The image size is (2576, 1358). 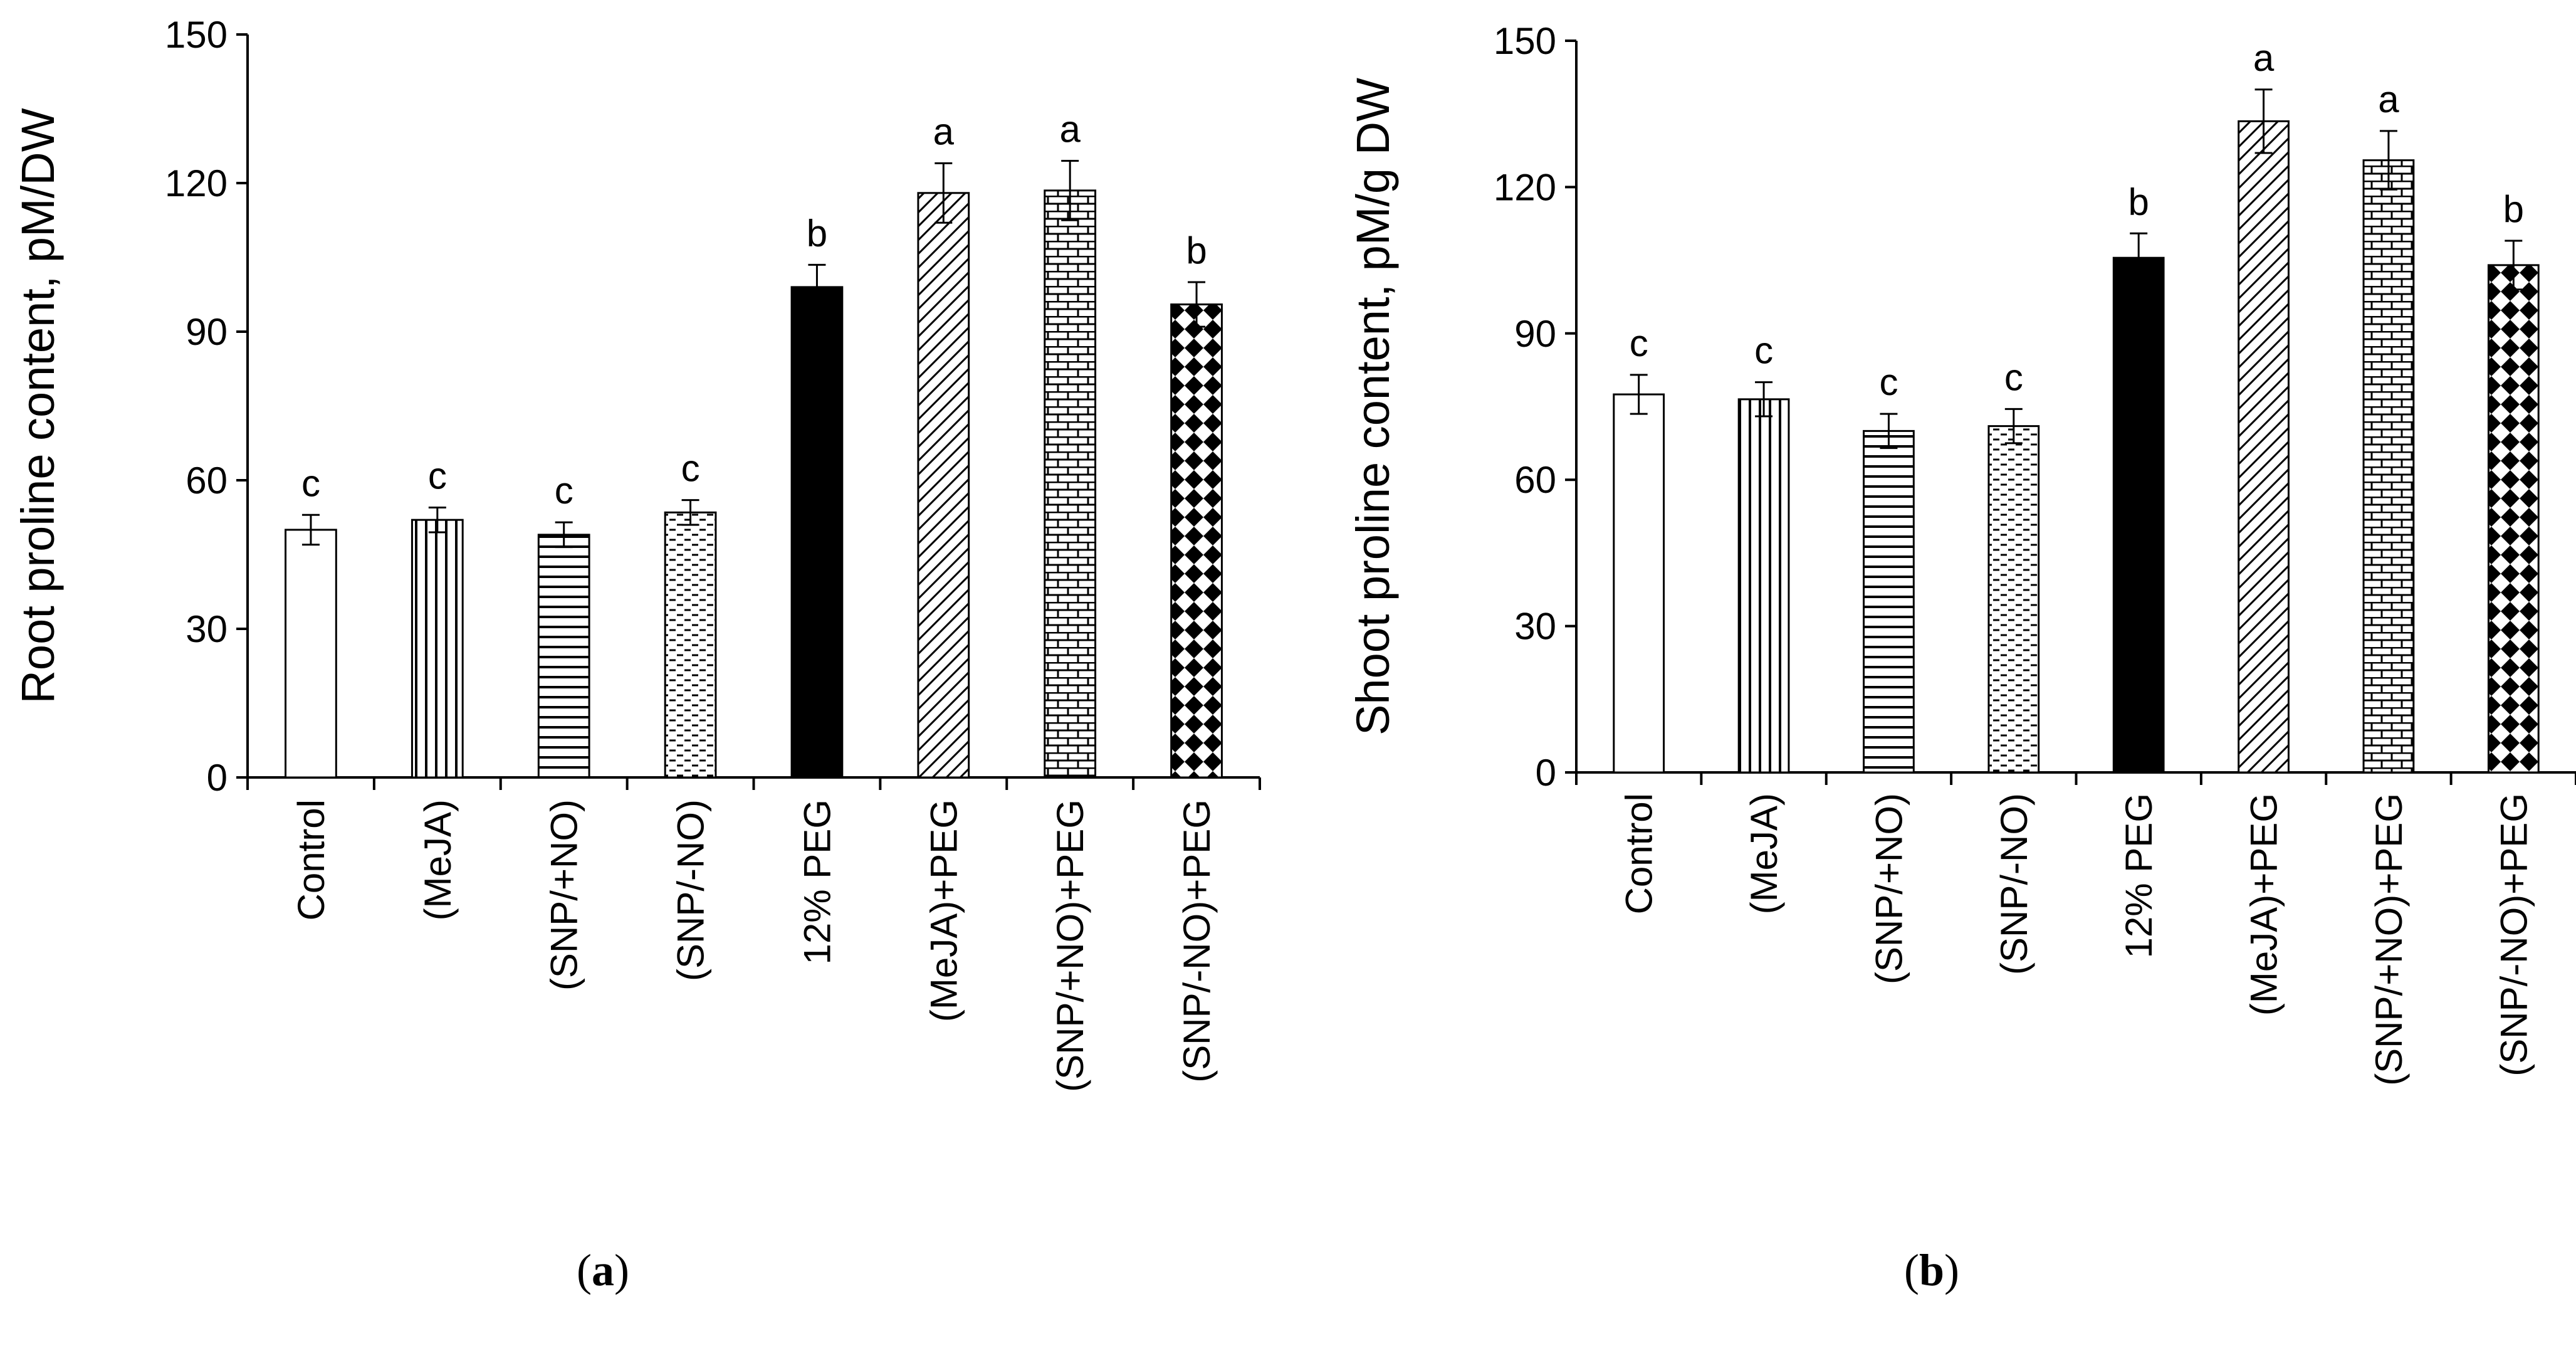 What do you see at coordinates (38, 406) in the screenshot?
I see `y-axis-title: Root proline content, pM/DW` at bounding box center [38, 406].